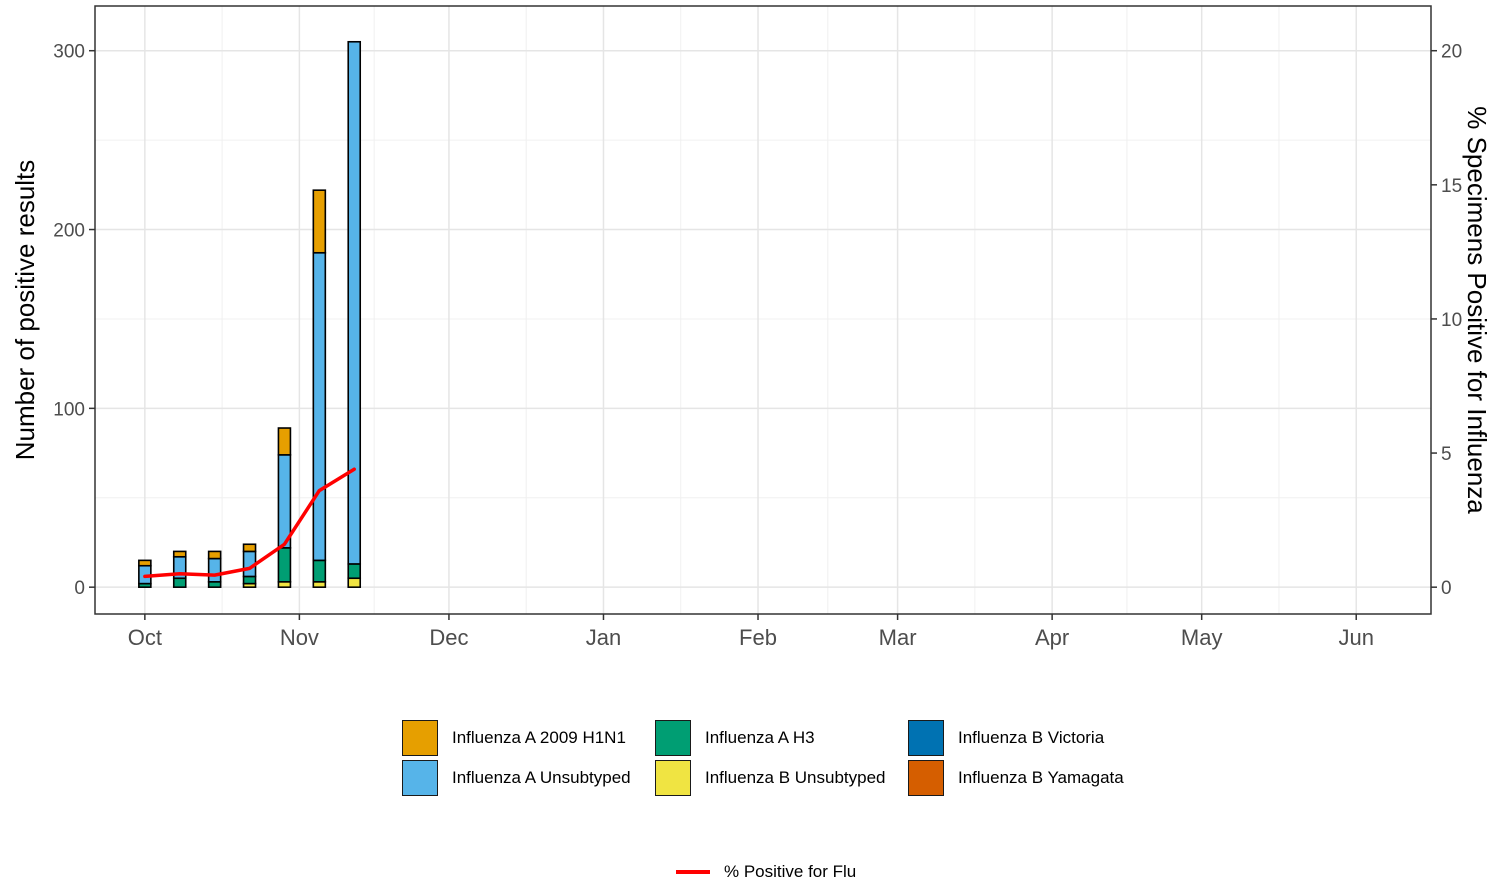 The height and width of the screenshot is (884, 1493). Describe the element at coordinates (1202, 637) in the screenshot. I see `x-tick-label: May` at that location.